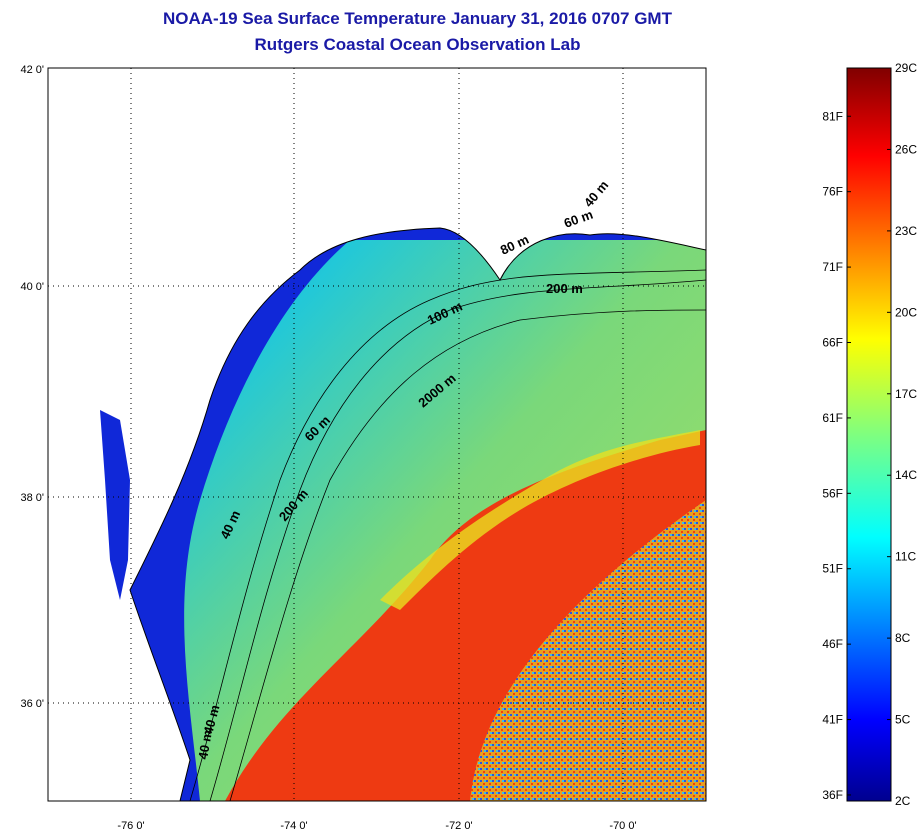 Image resolution: width=920 pixels, height=832 pixels. What do you see at coordinates (905, 557) in the screenshot?
I see `colorbar-celsius-label: 11C` at bounding box center [905, 557].